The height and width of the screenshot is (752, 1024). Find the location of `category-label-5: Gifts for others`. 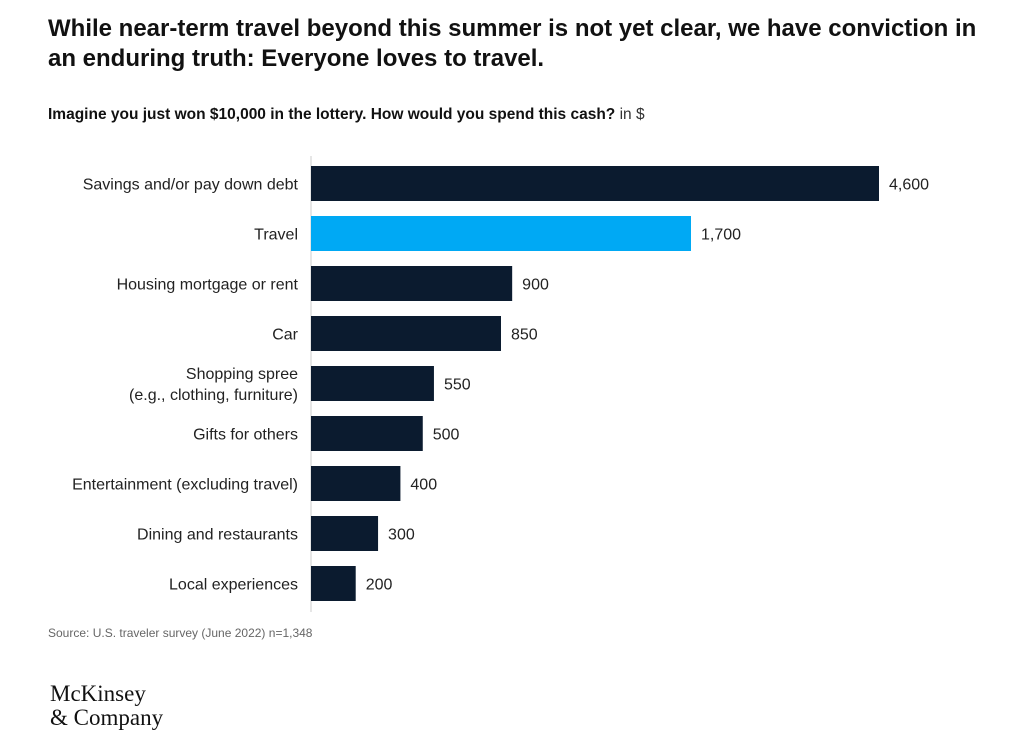

category-label-5: Gifts for others is located at coordinates (245, 435).